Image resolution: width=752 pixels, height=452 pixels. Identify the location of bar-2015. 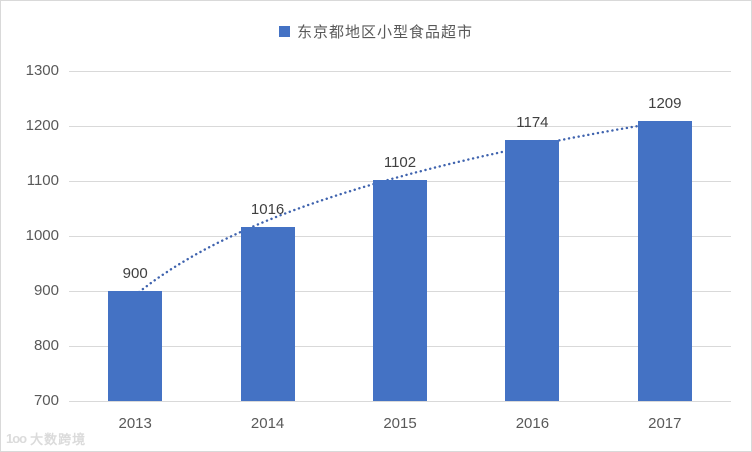
(400, 290).